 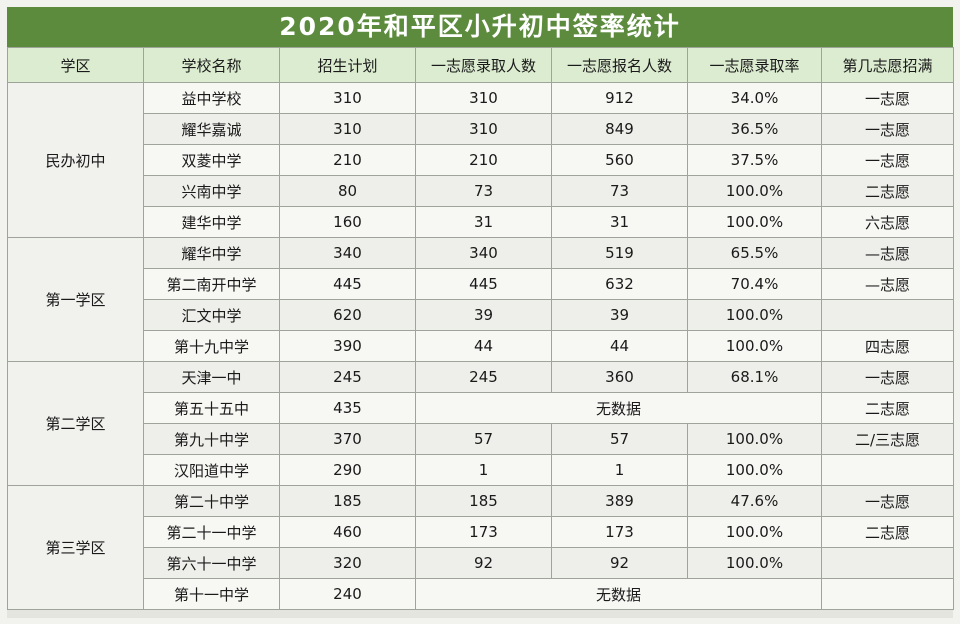 What do you see at coordinates (211, 65) in the screenshot?
I see `header-school-name: 学校名称` at bounding box center [211, 65].